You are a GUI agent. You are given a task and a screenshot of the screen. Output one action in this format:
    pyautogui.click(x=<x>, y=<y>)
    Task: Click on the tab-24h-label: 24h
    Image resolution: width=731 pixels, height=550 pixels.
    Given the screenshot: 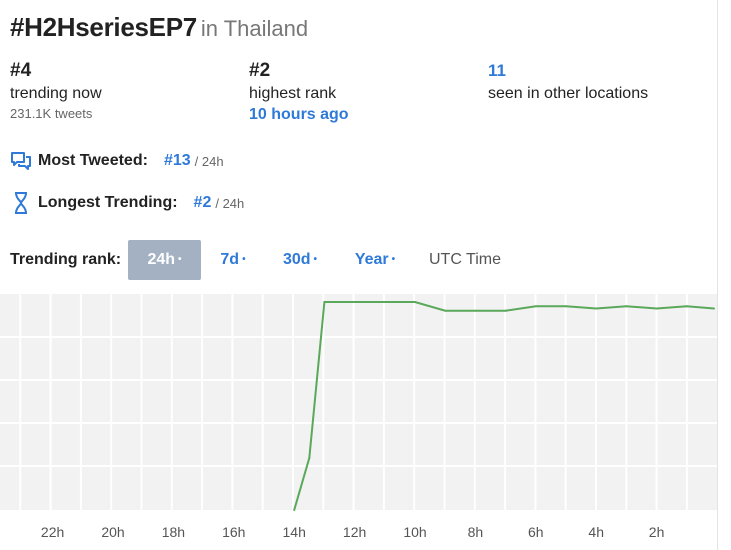 What is the action you would take?
    pyautogui.click(x=161, y=260)
    